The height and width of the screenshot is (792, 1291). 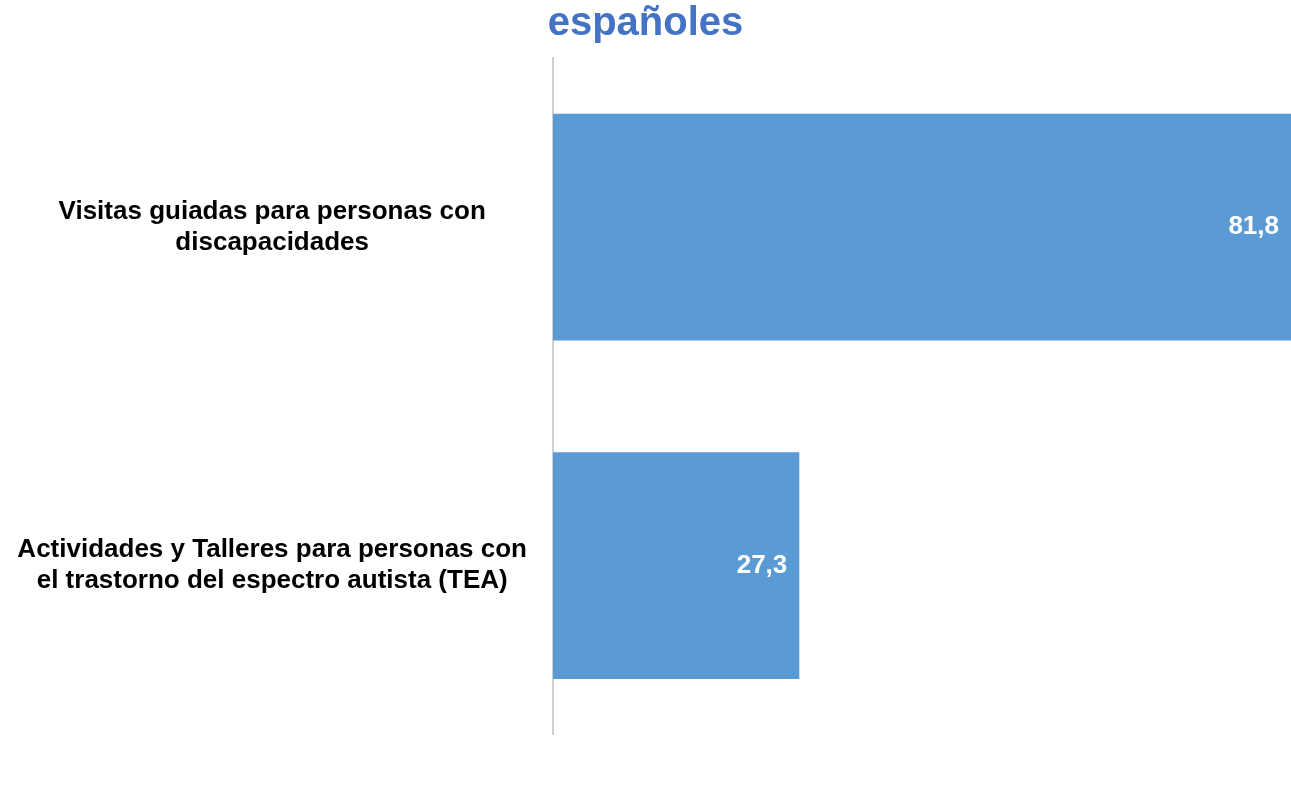 What do you see at coordinates (645, 22) in the screenshot?
I see `chart-title: españoles` at bounding box center [645, 22].